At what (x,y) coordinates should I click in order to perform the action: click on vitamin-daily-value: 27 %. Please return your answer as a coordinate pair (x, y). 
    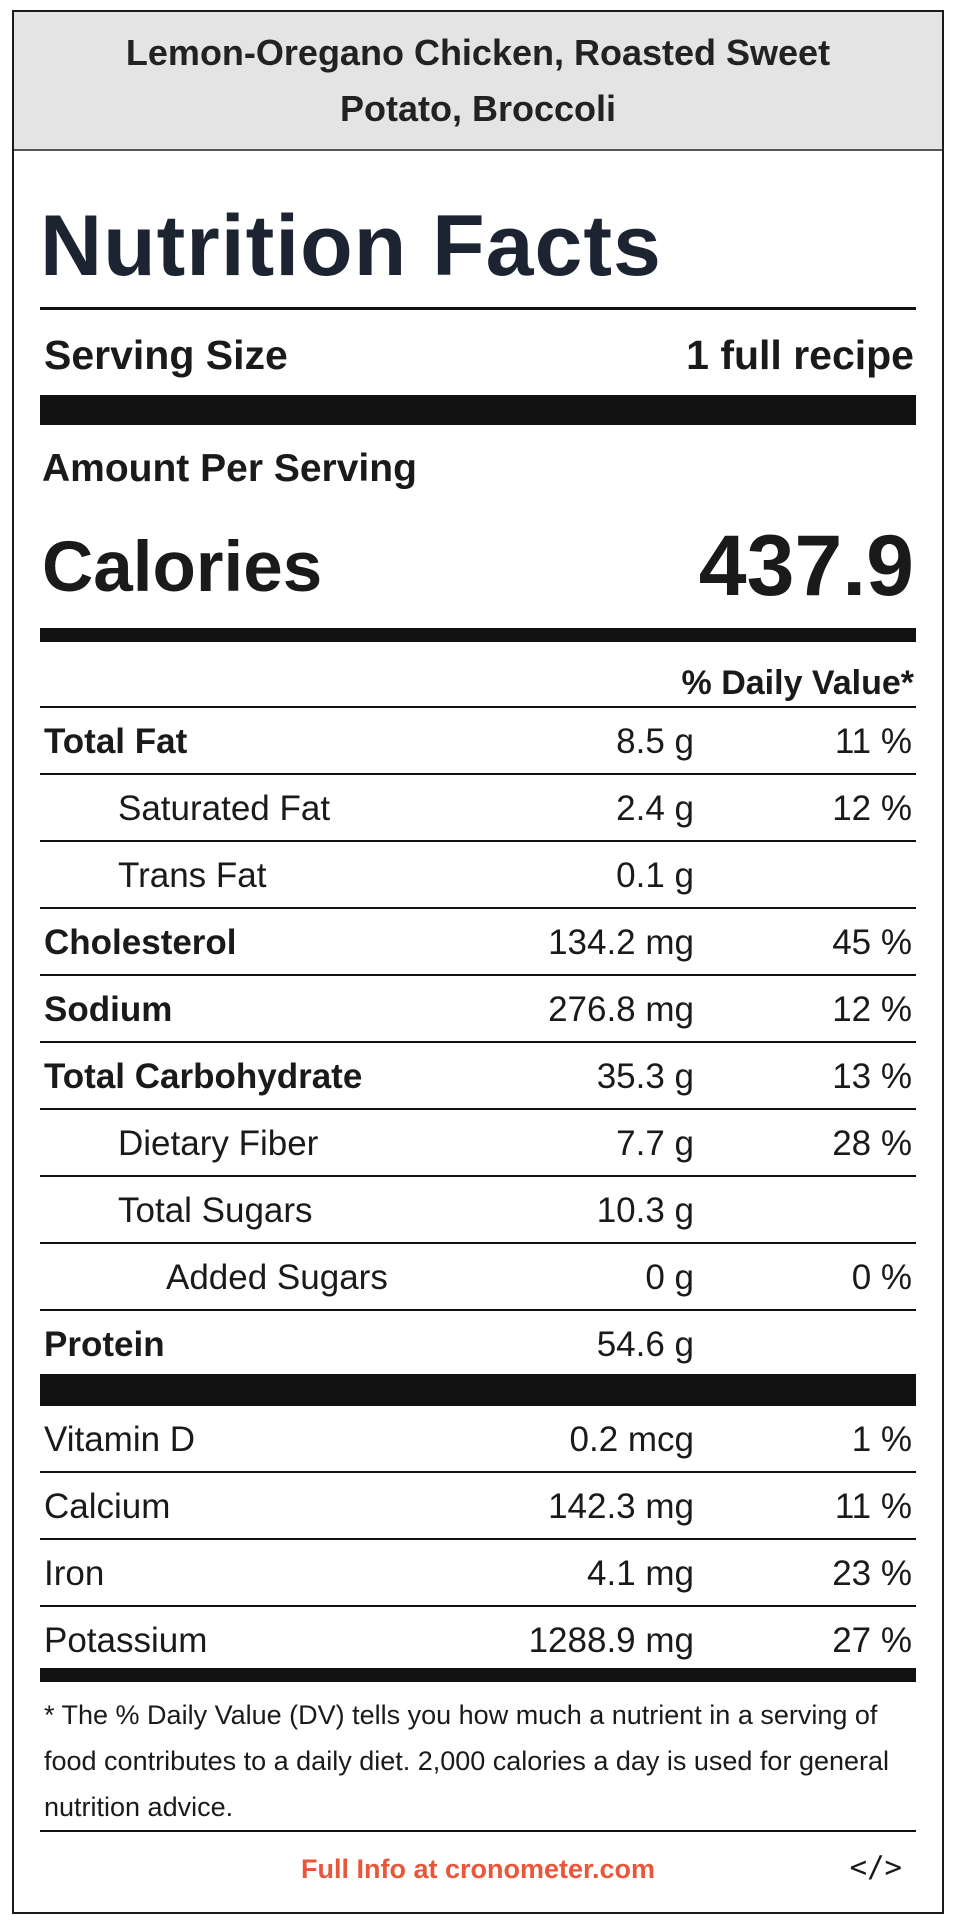
    Looking at the image, I should click on (872, 1640).